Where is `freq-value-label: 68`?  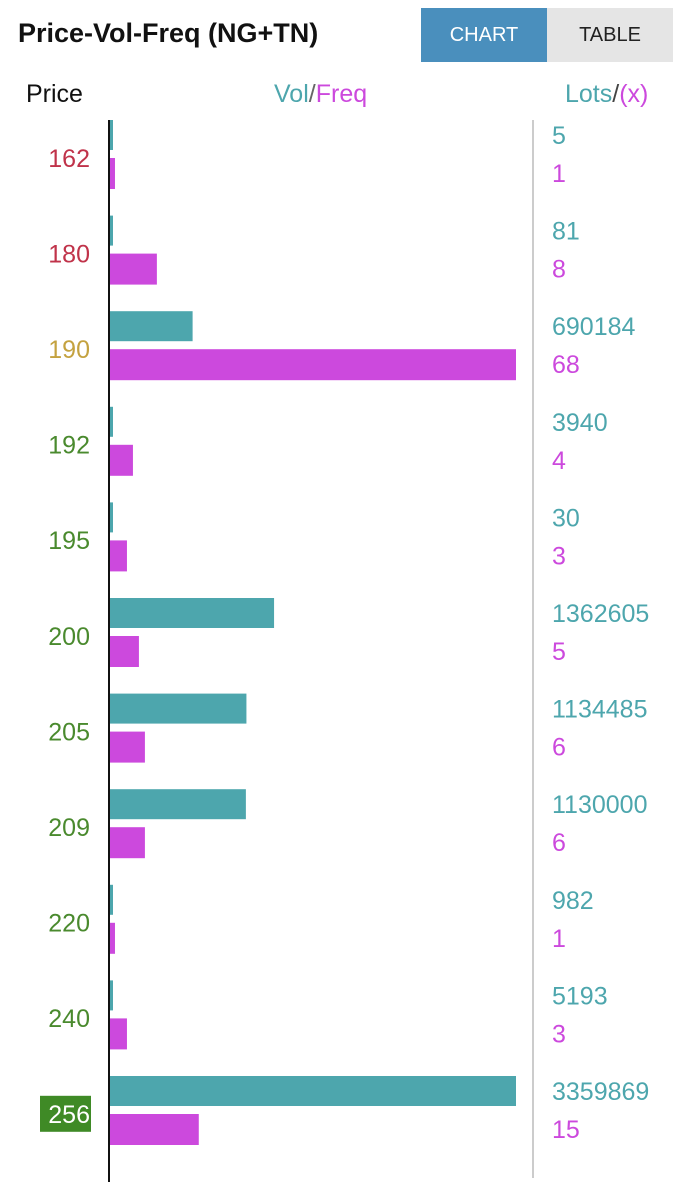 freq-value-label: 68 is located at coordinates (566, 365).